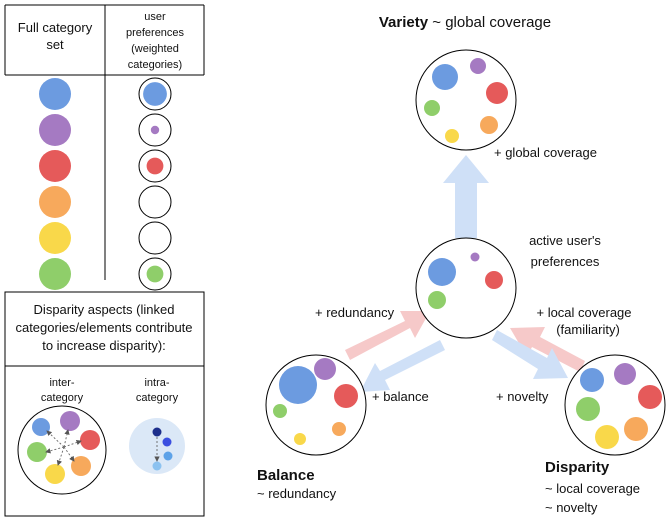  What do you see at coordinates (55, 202) in the screenshot?
I see `full-set-orange-dot` at bounding box center [55, 202].